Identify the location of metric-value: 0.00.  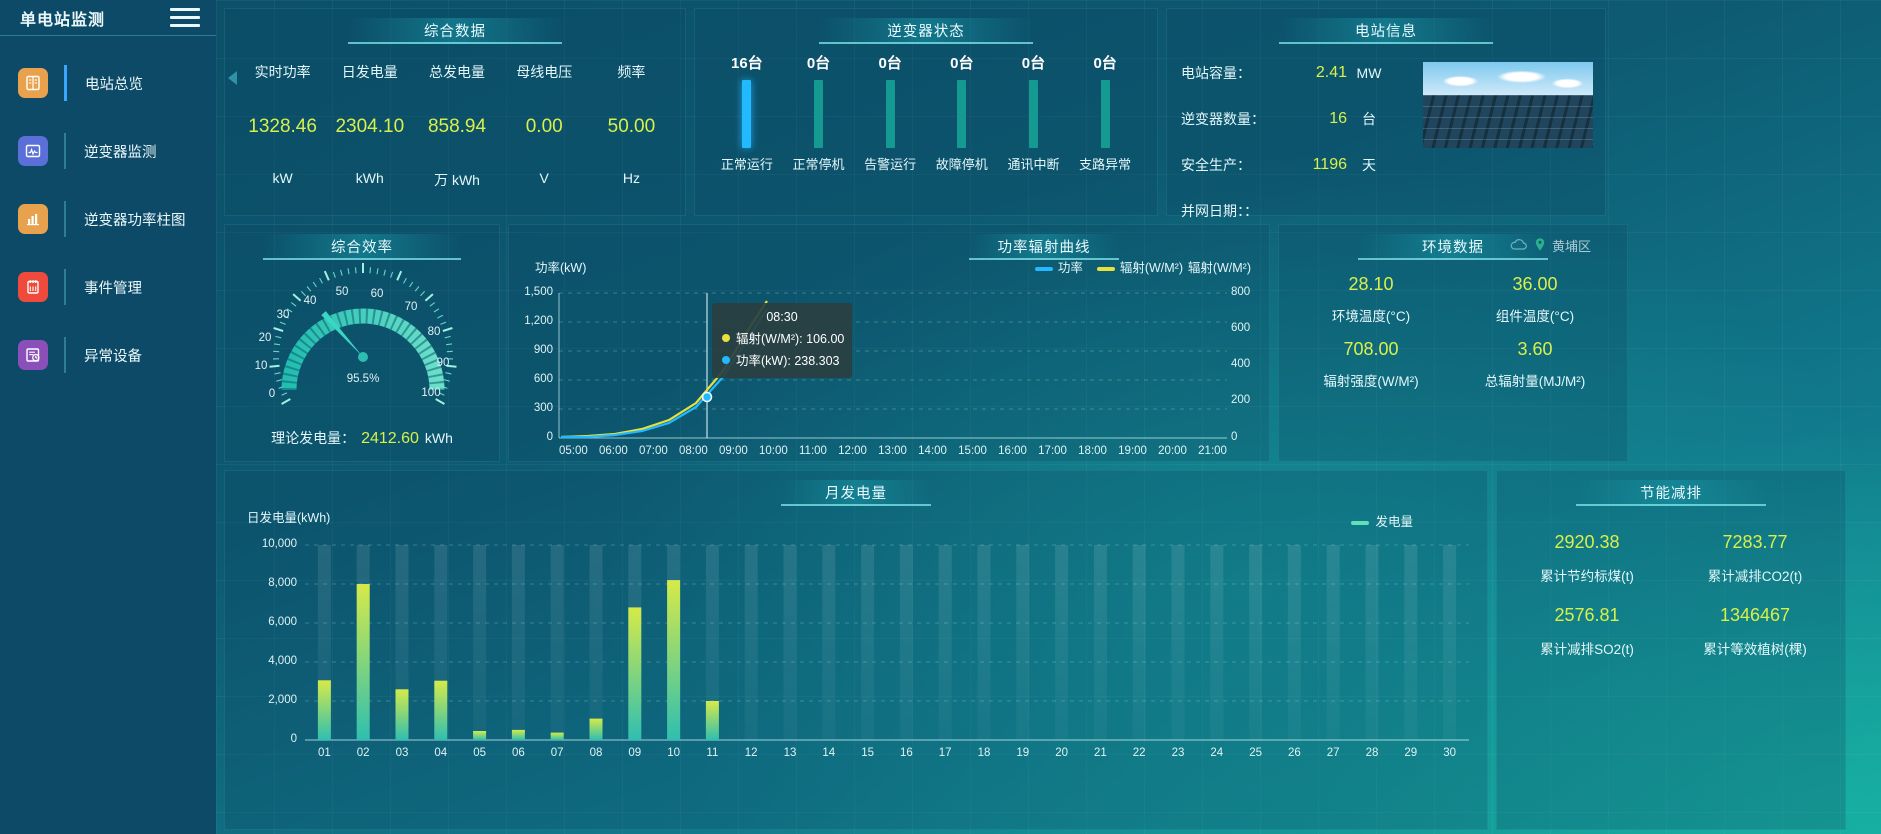
(544, 126).